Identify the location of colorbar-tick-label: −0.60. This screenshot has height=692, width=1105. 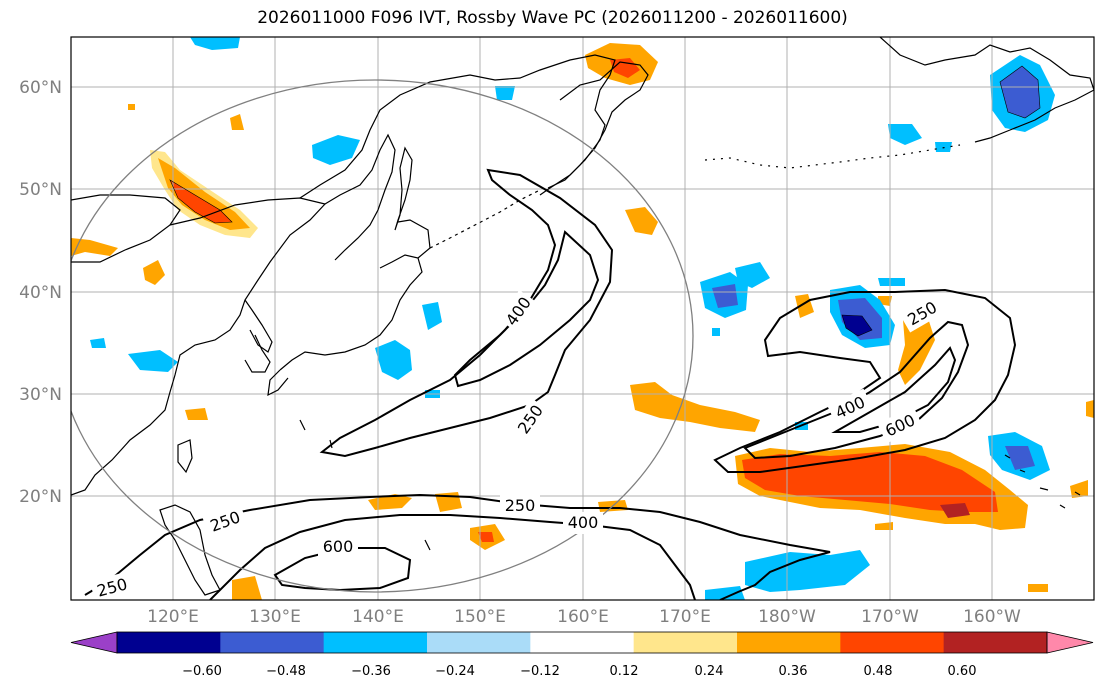
(202, 671).